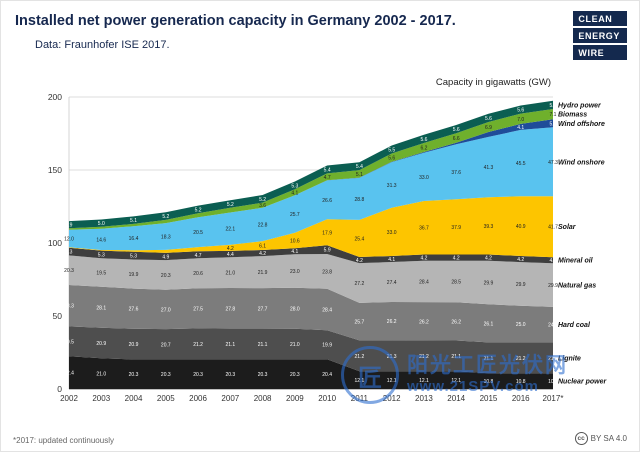 This screenshot has width=640, height=452. I want to click on svg-text: Mineral oil, so click(576, 261).